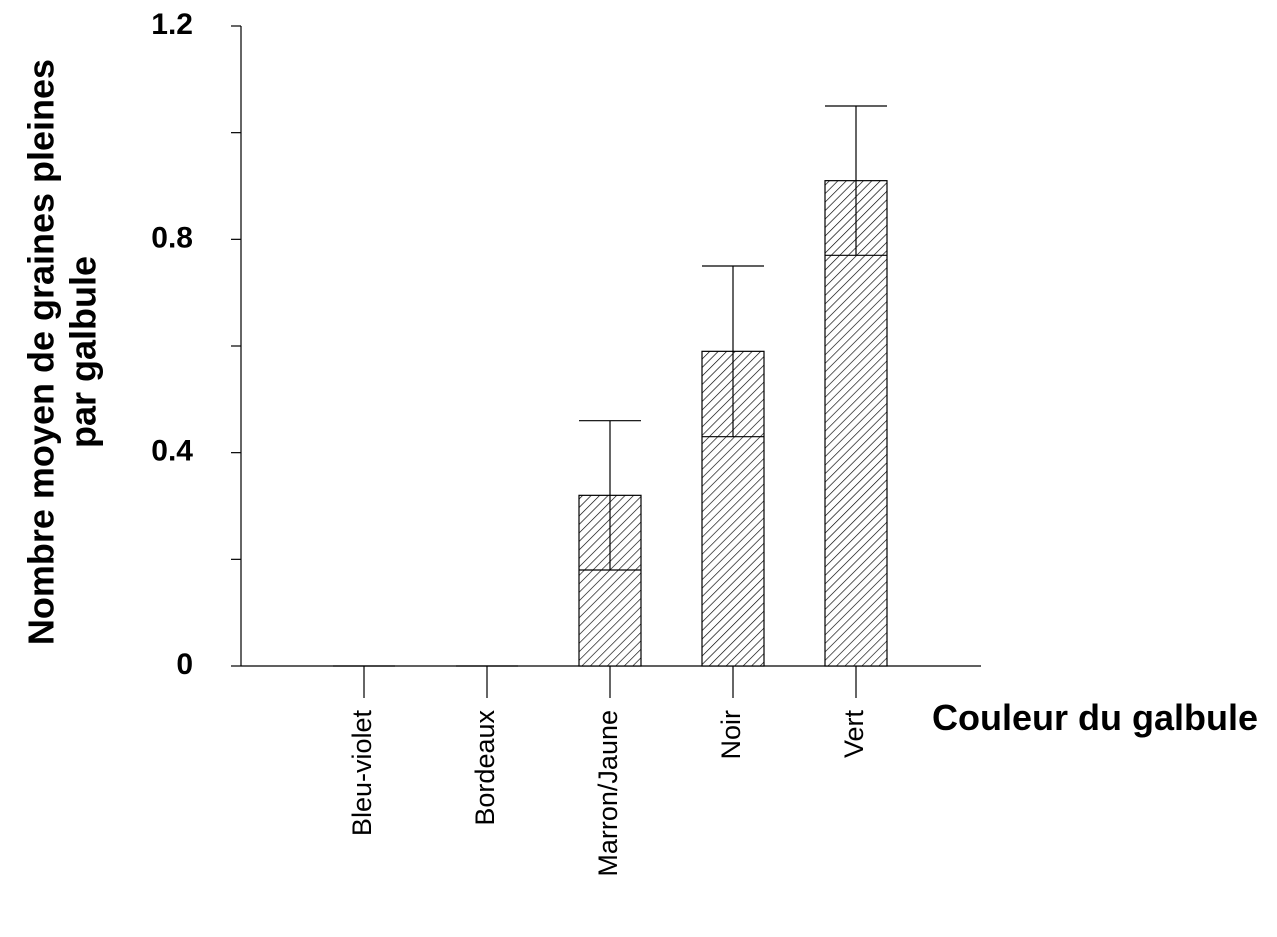  I want to click on y-tick-label-4: 0.8, so click(172, 237).